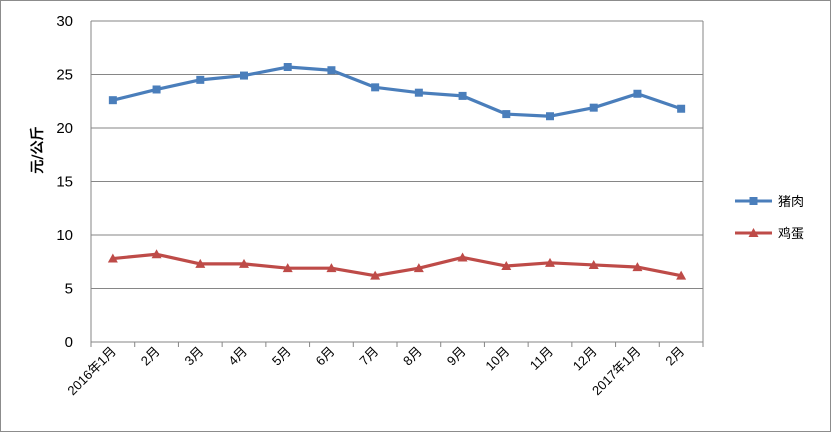 The width and height of the screenshot is (831, 432). What do you see at coordinates (281, 356) in the screenshot?
I see `x-tick-label: 5月` at bounding box center [281, 356].